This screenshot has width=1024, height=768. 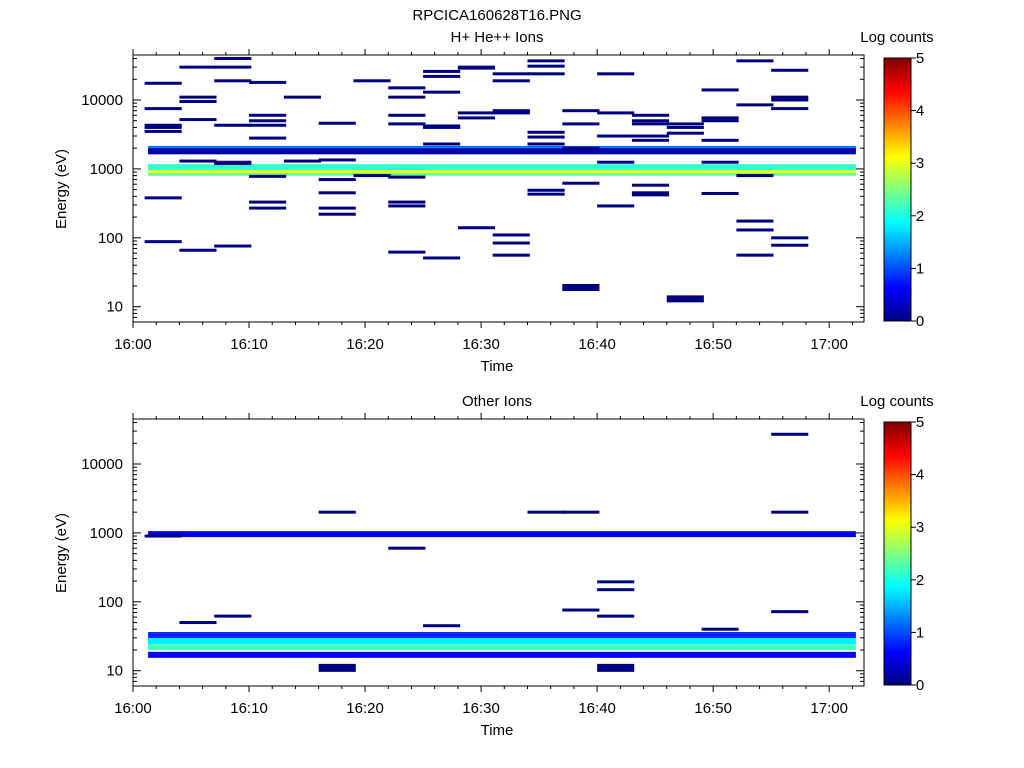 I want to click on y-tick-label: 10000, so click(x=102, y=464).